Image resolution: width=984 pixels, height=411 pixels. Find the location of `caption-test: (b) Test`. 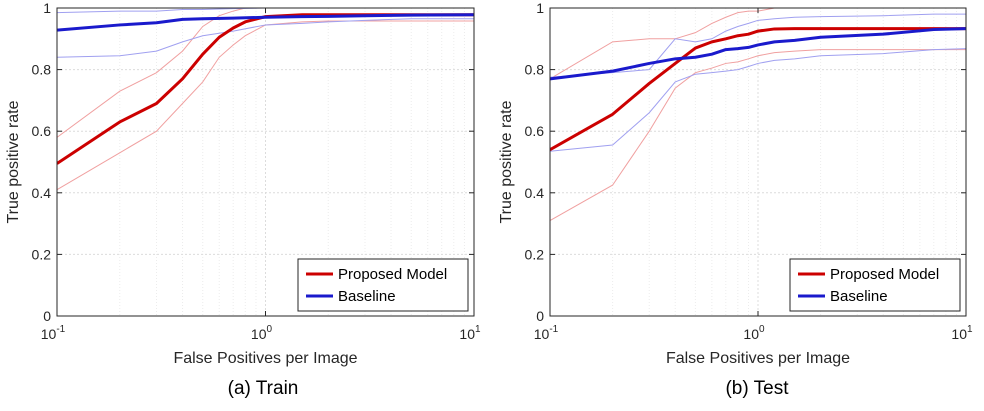

caption-test: (b) Test is located at coordinates (757, 388).